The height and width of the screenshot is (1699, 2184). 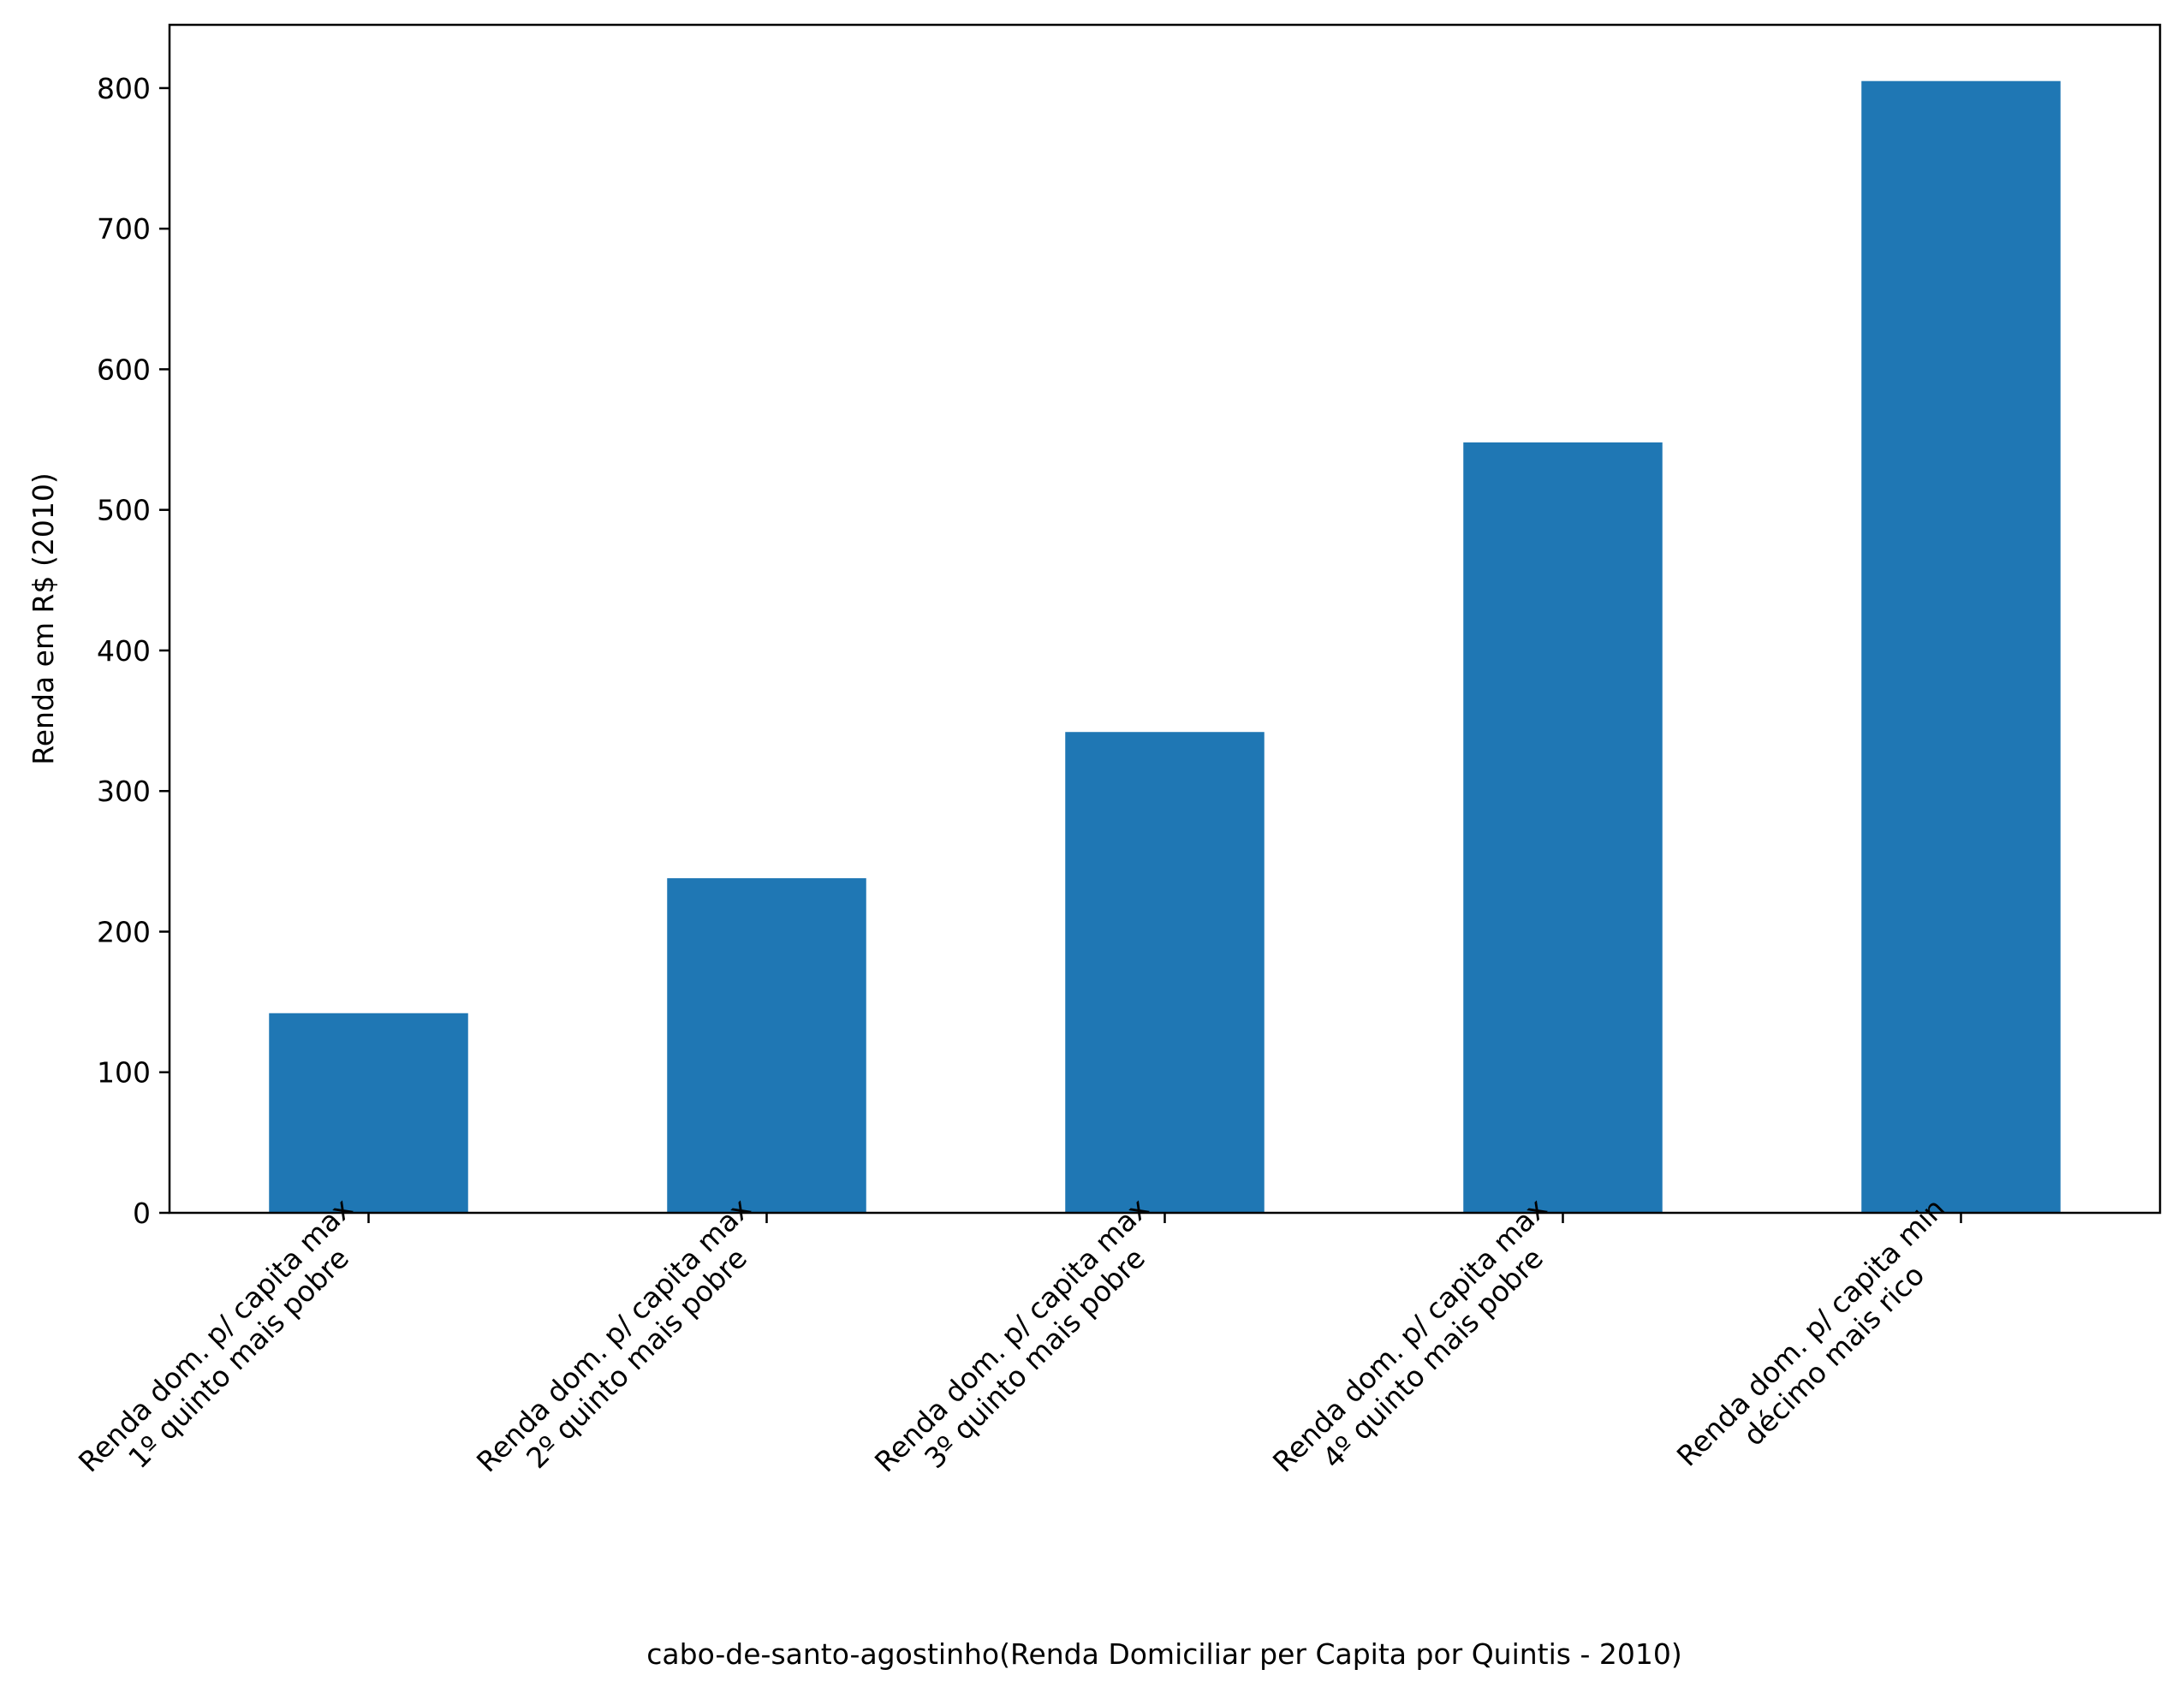 What do you see at coordinates (124, 229) in the screenshot?
I see `y-tick-label-700: 700` at bounding box center [124, 229].